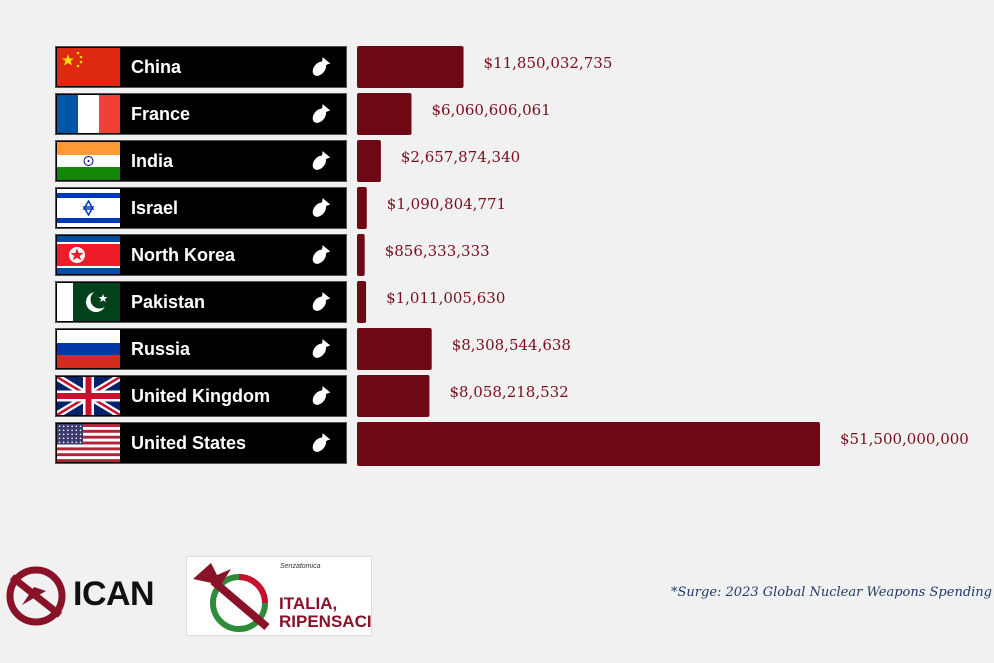  Describe the element at coordinates (362, 208) in the screenshot. I see `bar-israel` at that location.